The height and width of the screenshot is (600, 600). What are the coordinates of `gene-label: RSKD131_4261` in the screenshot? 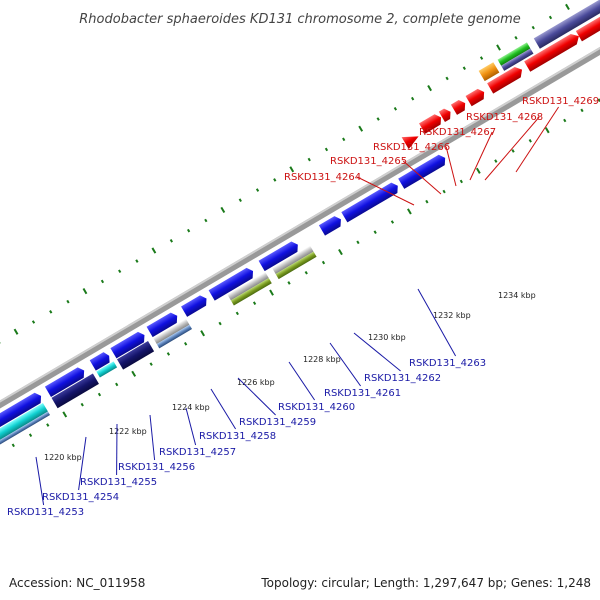 It's located at (362, 393).